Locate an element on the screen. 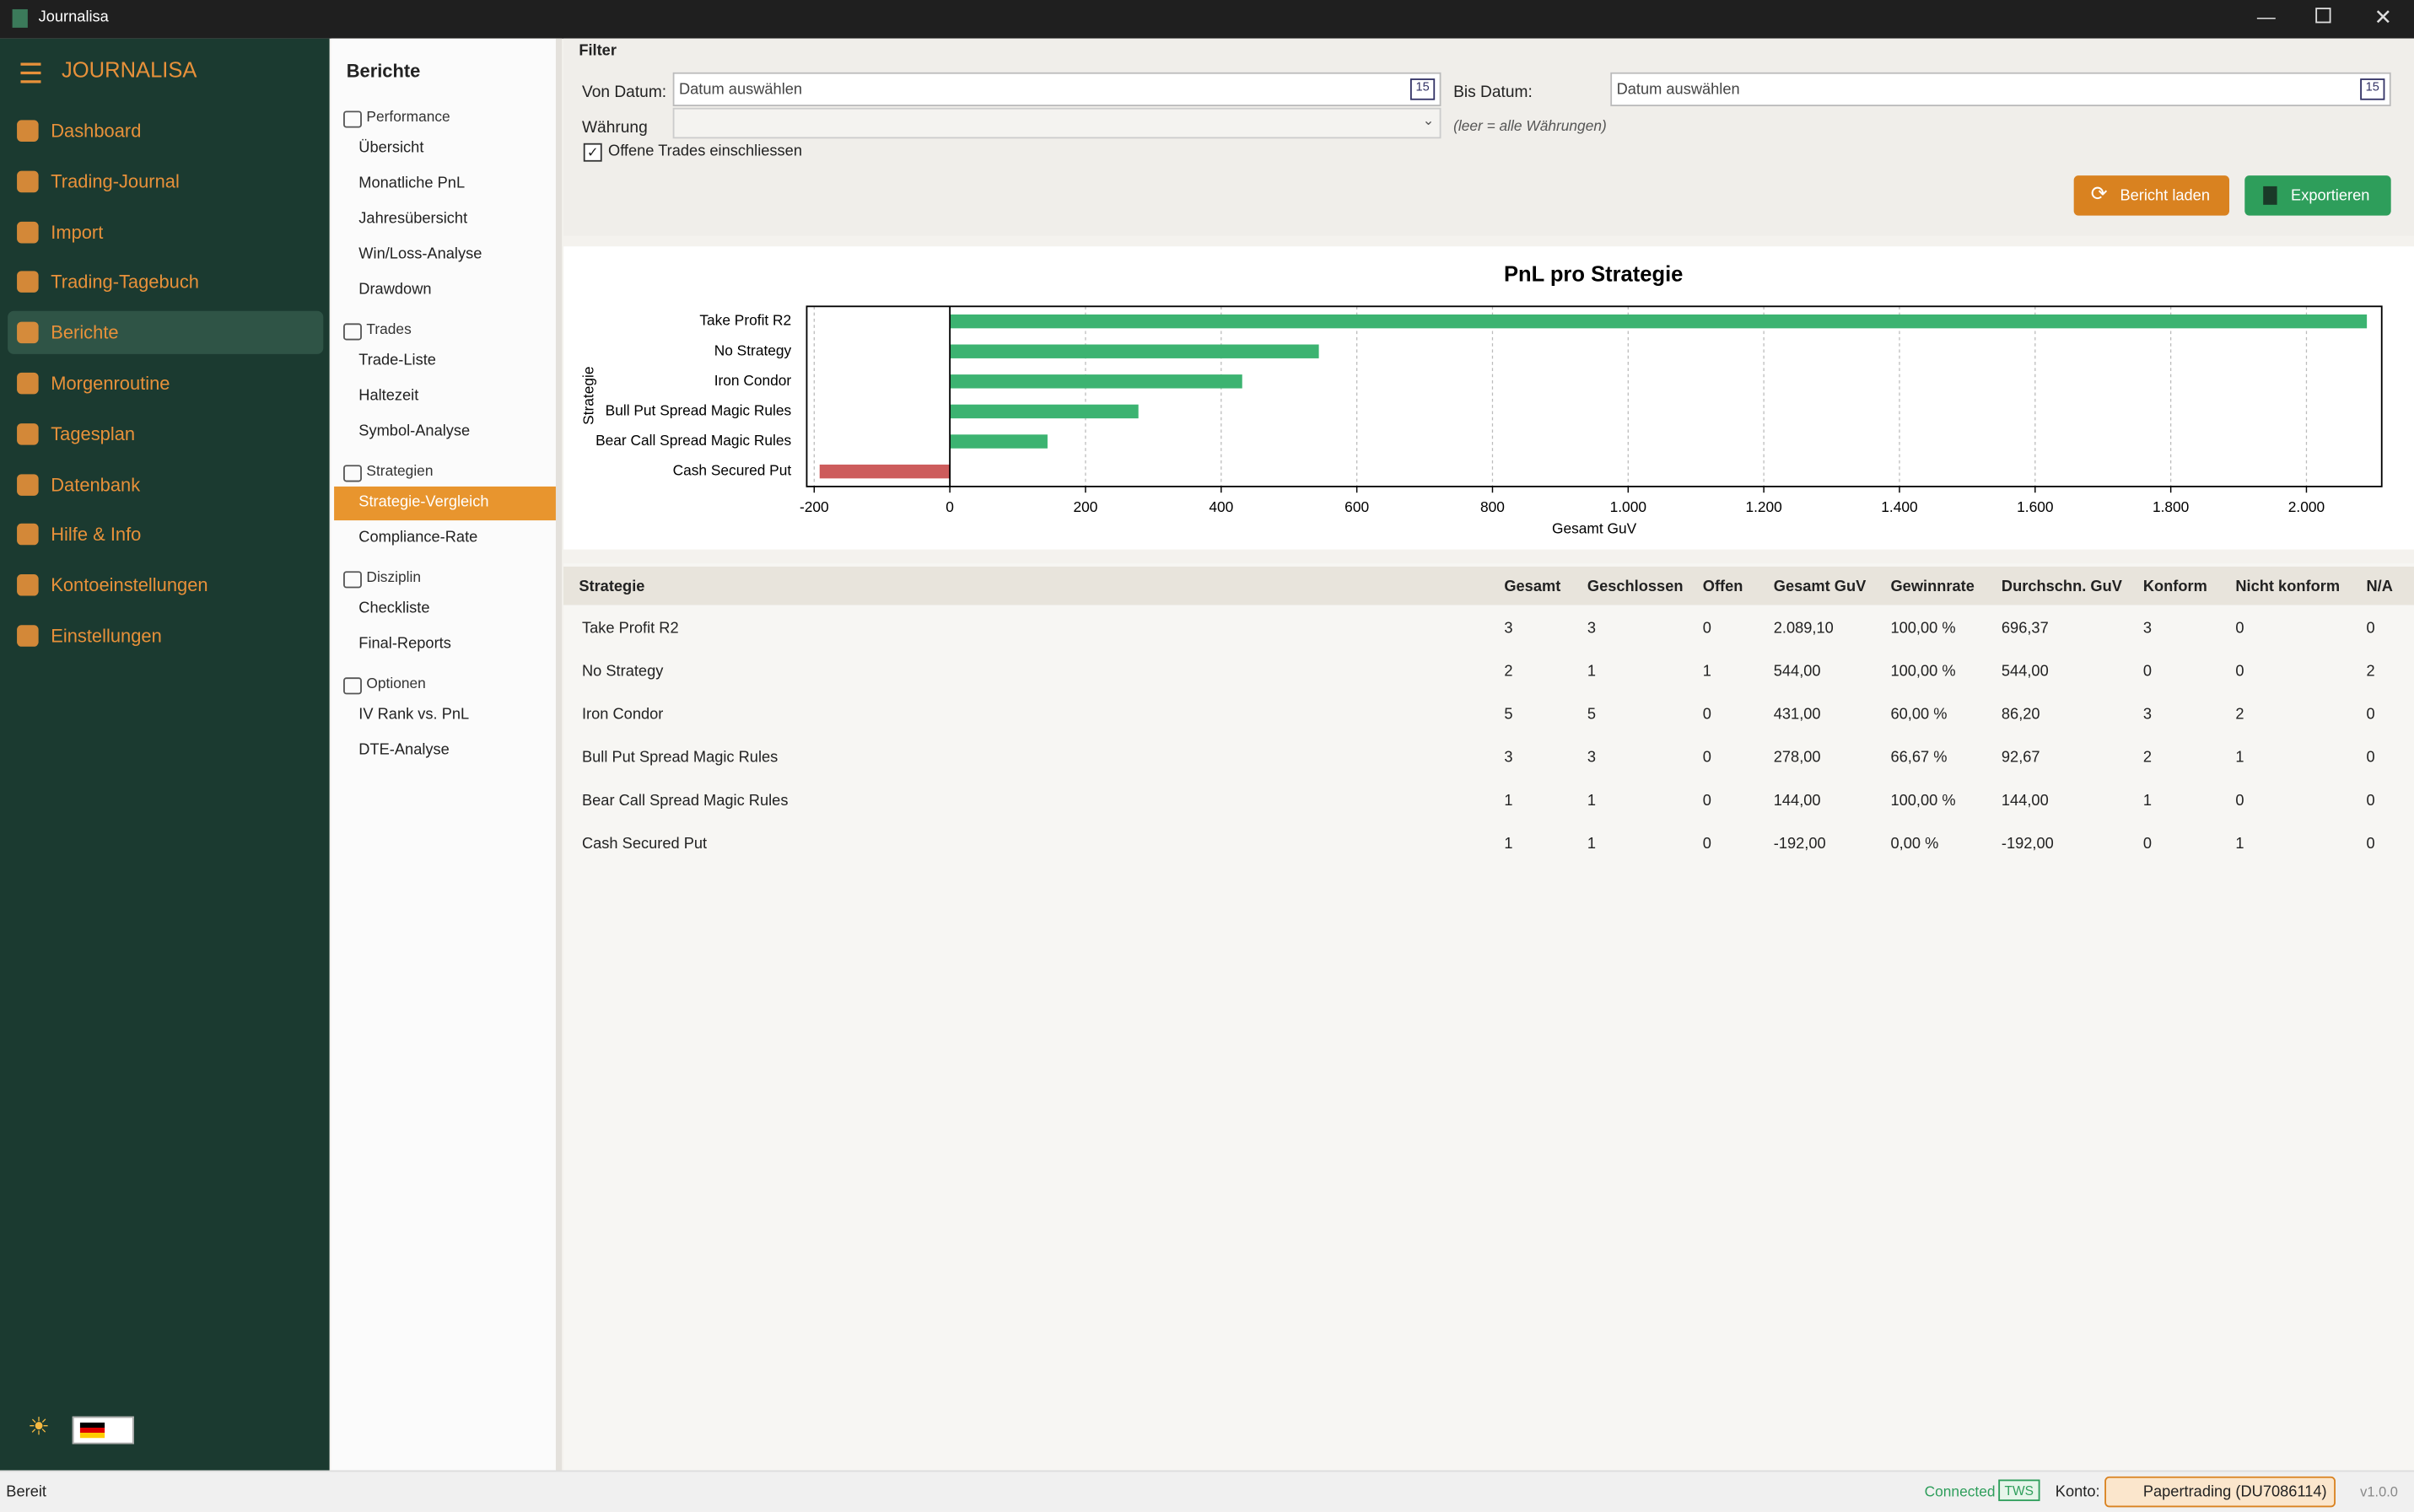 The image size is (2414, 1512). currency-select: ⌄ is located at coordinates (1056, 123).